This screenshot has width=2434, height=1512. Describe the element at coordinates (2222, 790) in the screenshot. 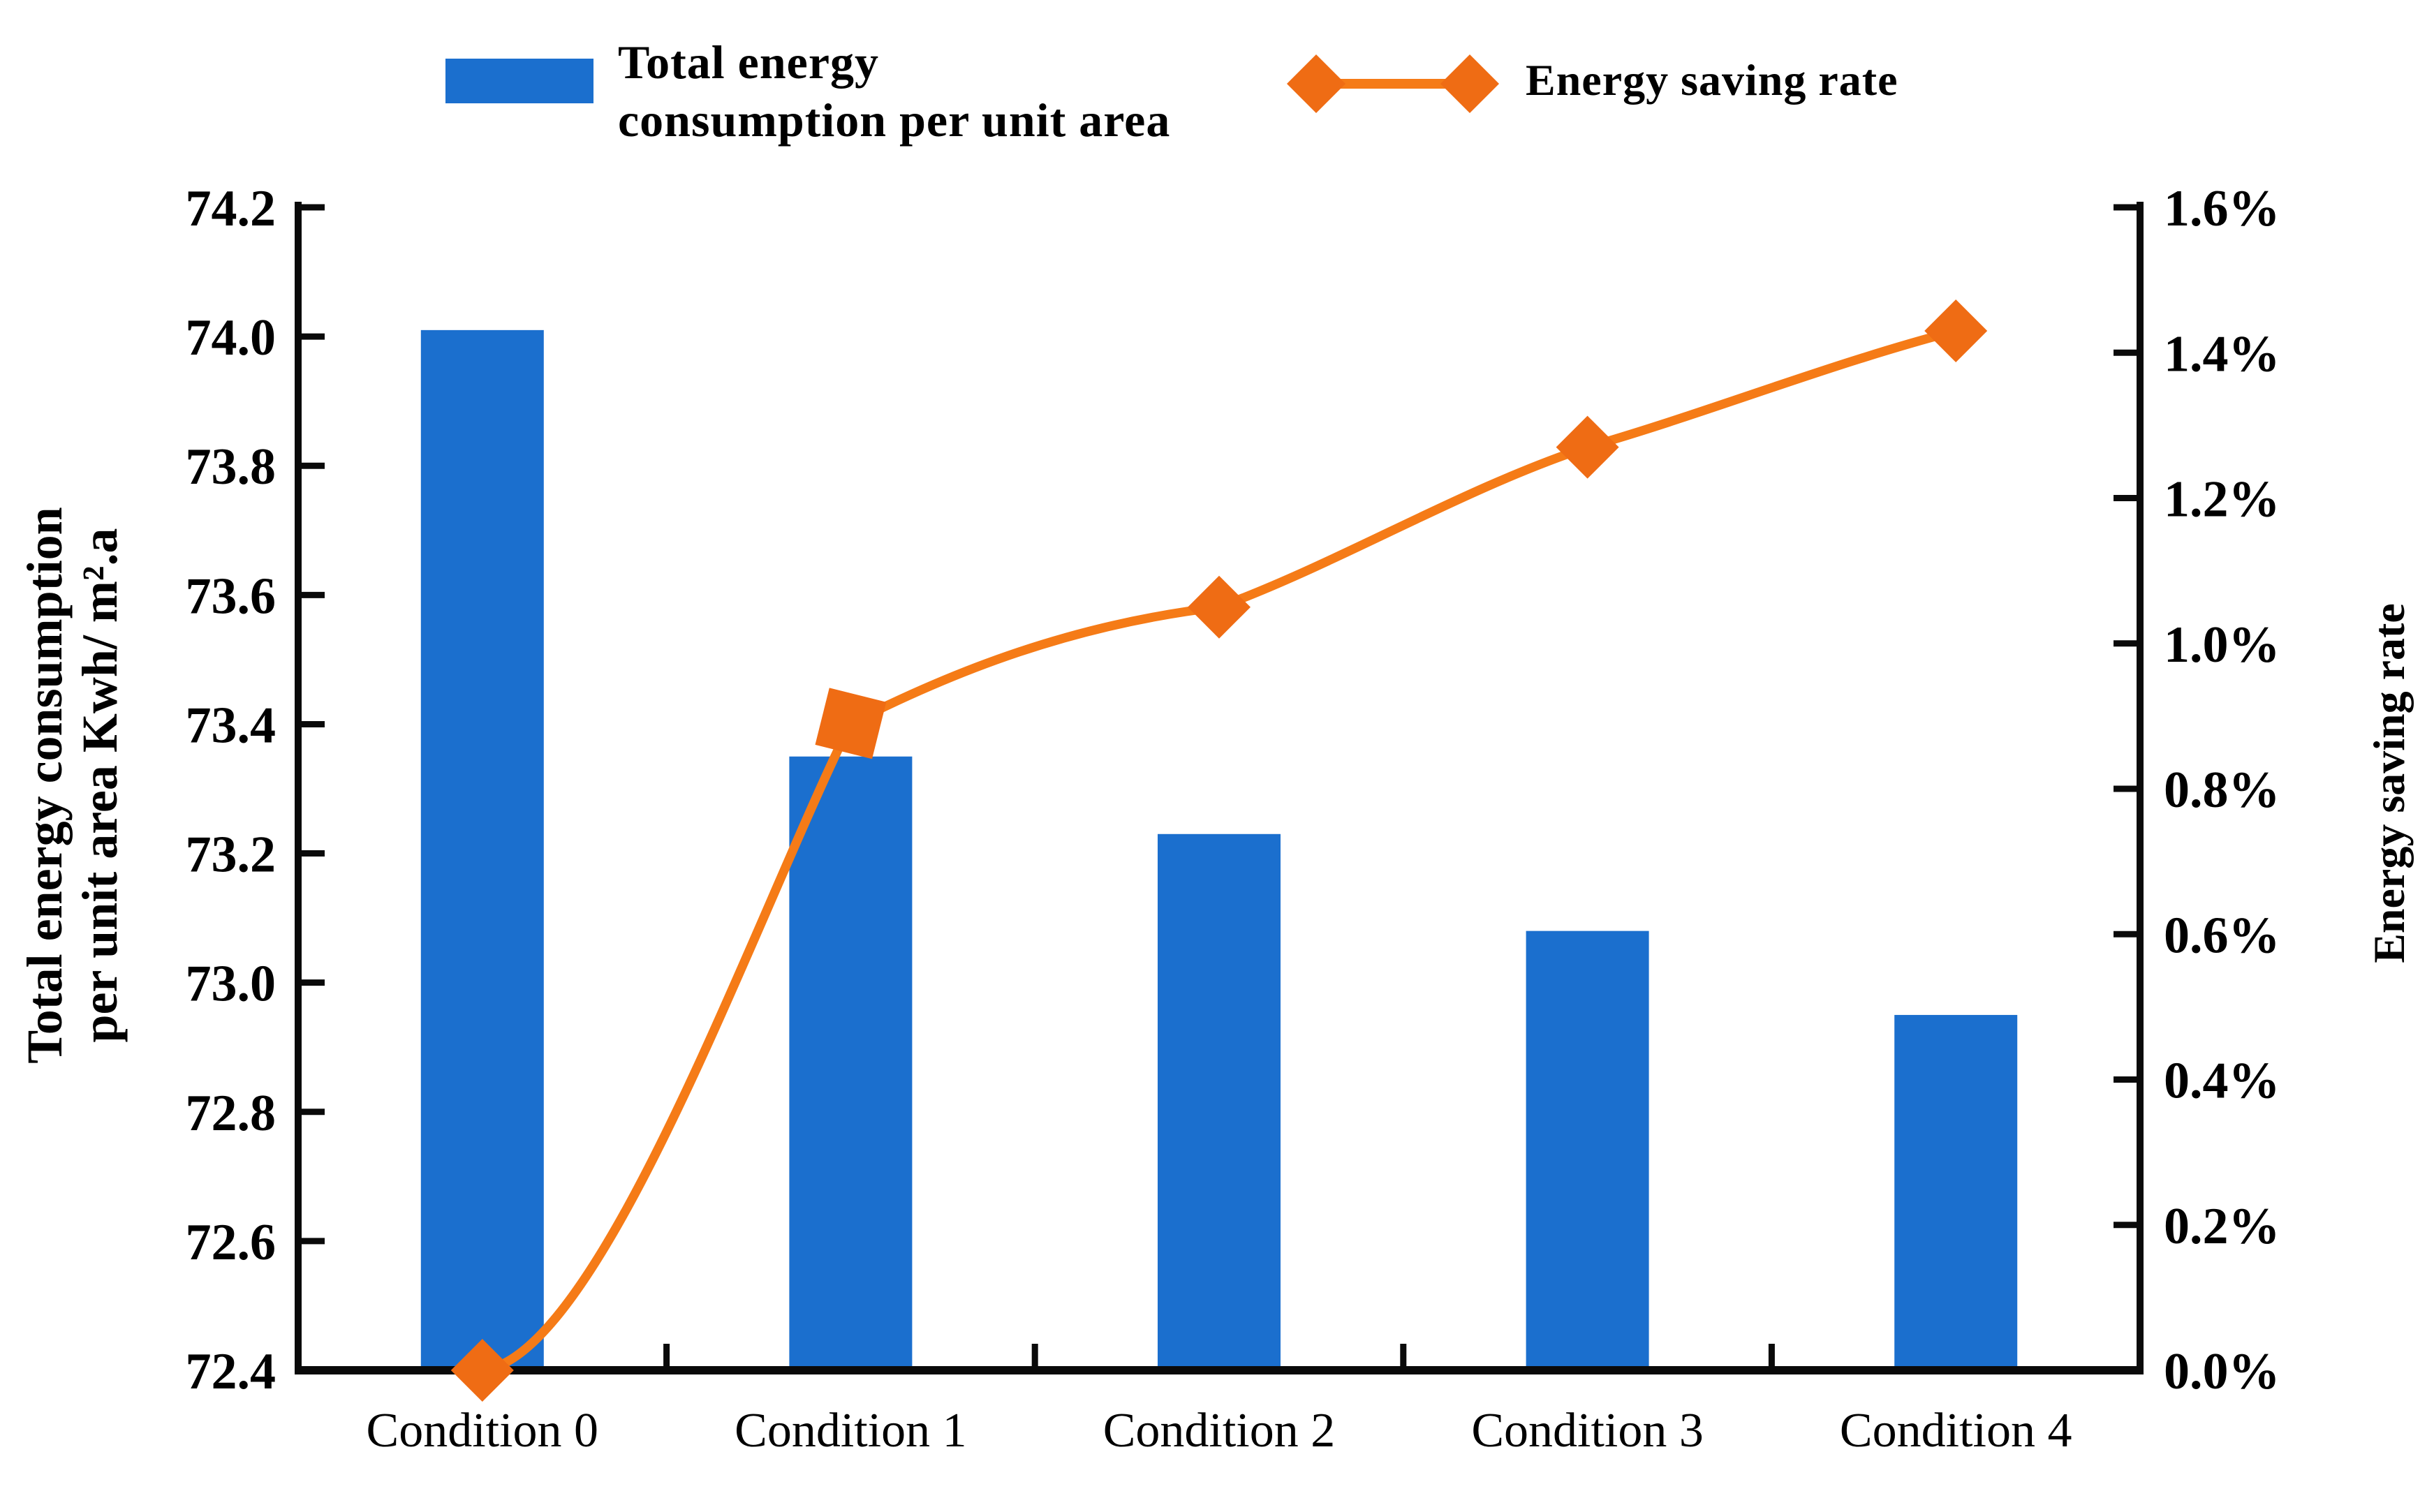

I see `right-axis-tick-label: 0.8%` at that location.